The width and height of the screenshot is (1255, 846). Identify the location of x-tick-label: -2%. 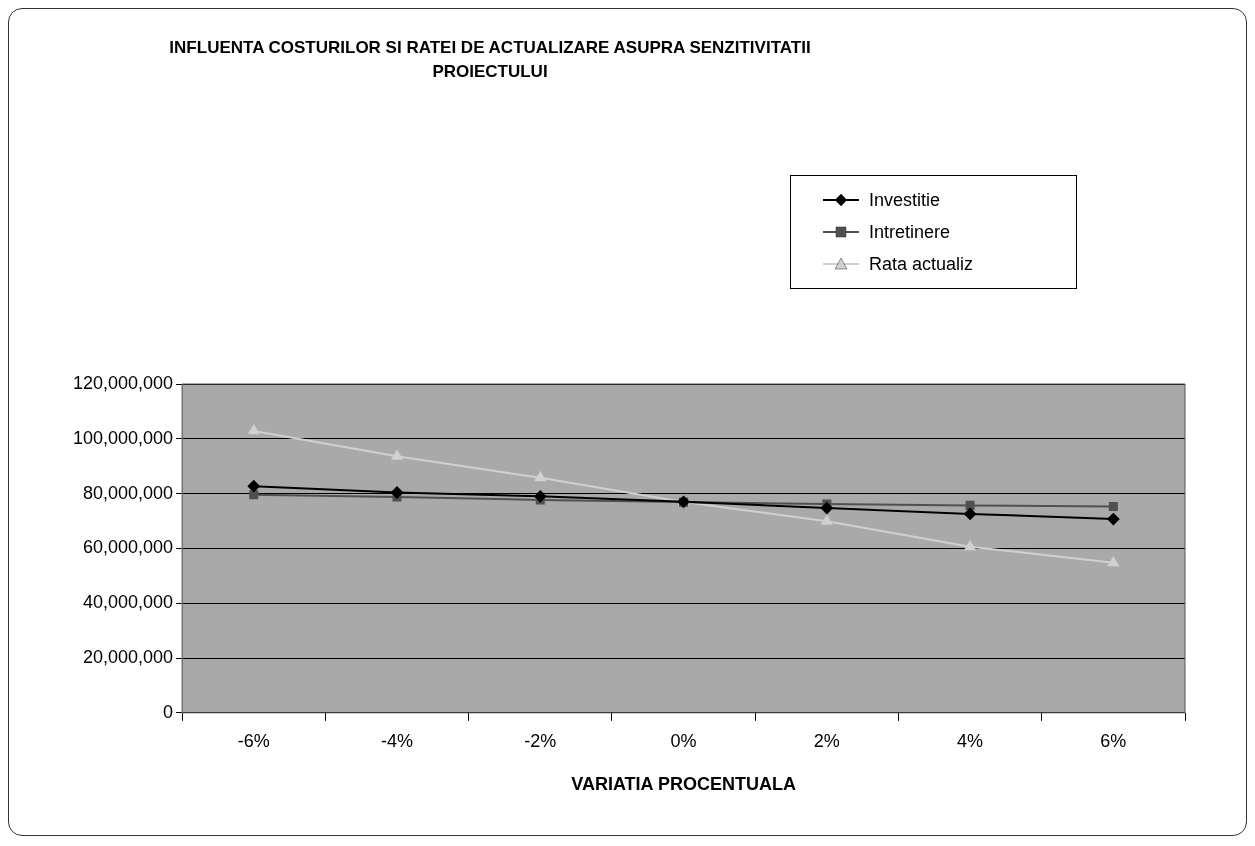
(540, 740).